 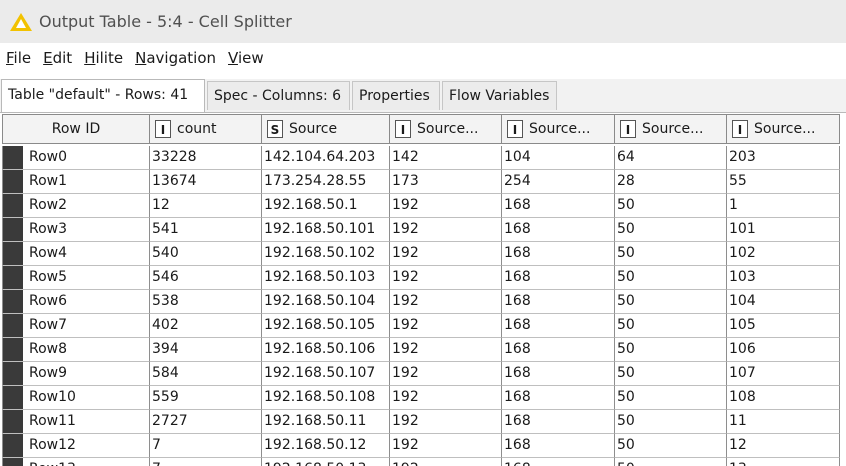 What do you see at coordinates (783, 230) in the screenshot?
I see `table-cell: 101` at bounding box center [783, 230].